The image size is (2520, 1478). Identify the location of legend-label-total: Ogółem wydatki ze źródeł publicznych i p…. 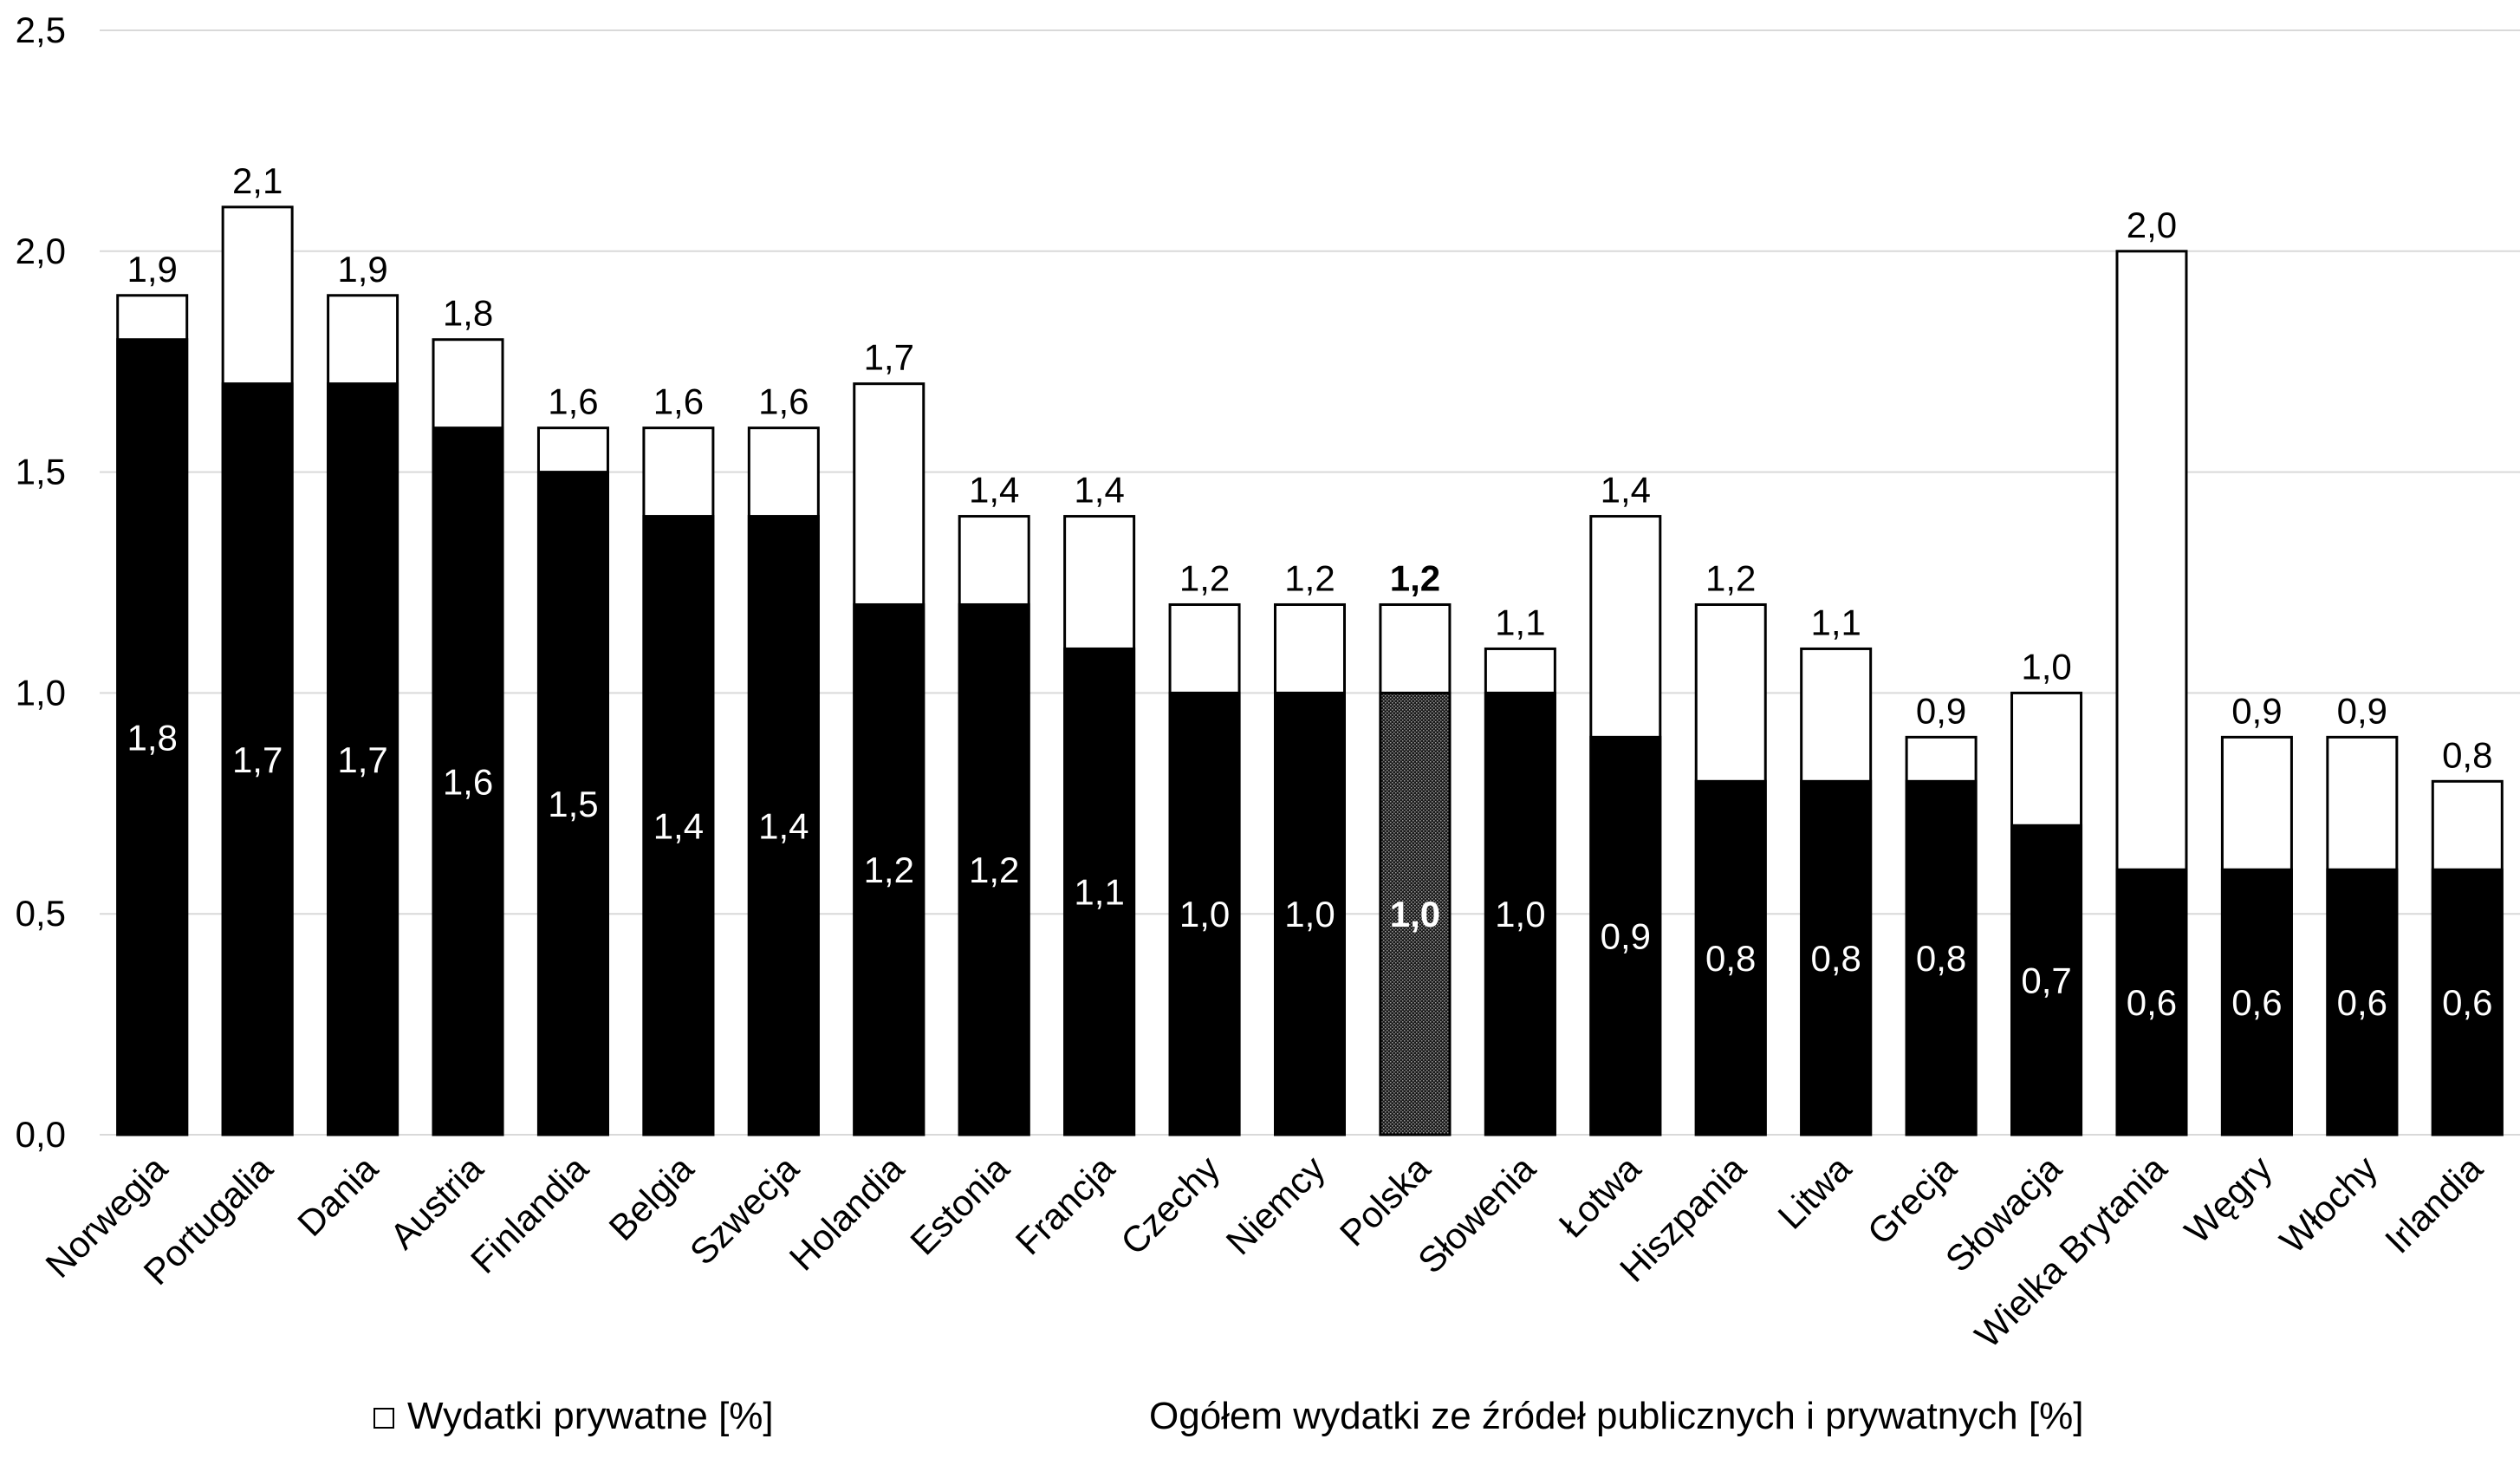
(1616, 1416).